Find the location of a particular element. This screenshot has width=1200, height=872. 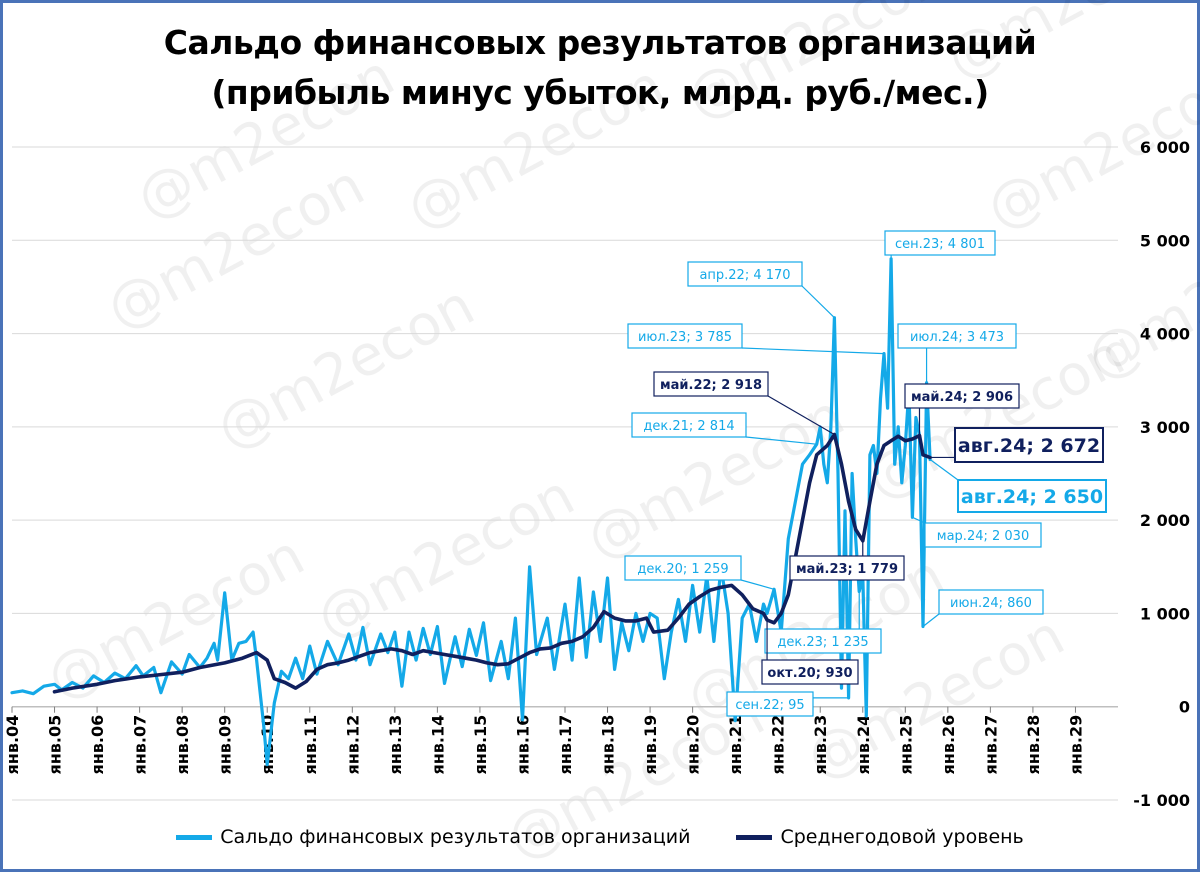

legend-item-avg: Среднегодовой уровень is located at coordinates (880, 837).